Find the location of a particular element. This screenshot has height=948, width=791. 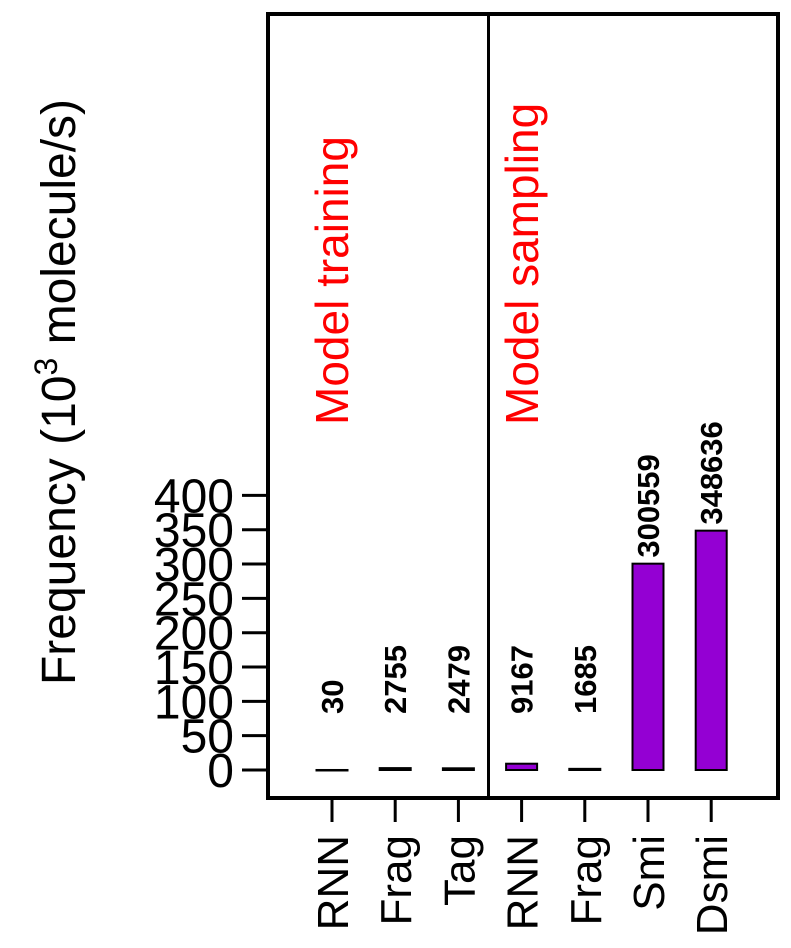

y-axis-label: Frequency (103 molecule/s) is located at coordinates (57, 392).